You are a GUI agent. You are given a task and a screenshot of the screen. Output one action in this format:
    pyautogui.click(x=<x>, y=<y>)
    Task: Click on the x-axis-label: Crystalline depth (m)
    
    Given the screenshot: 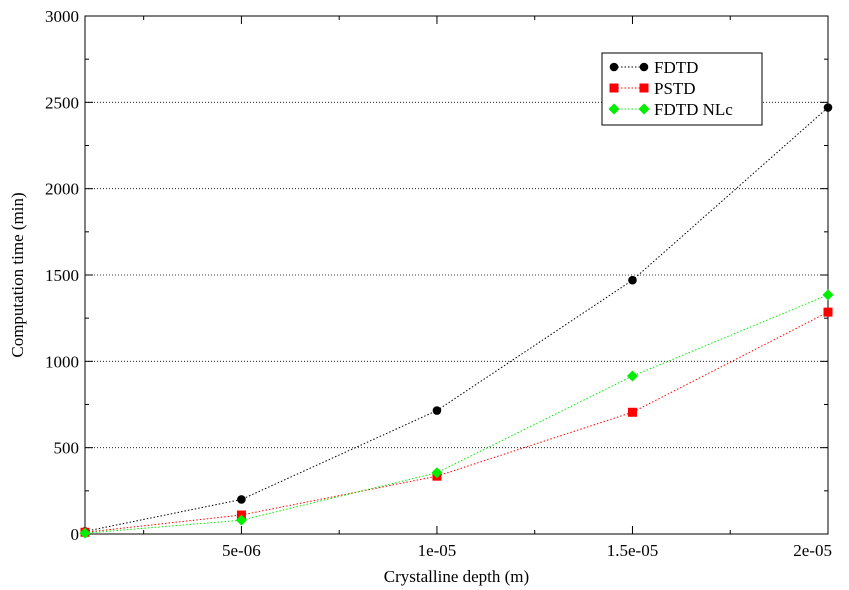 What is the action you would take?
    pyautogui.click(x=456, y=576)
    